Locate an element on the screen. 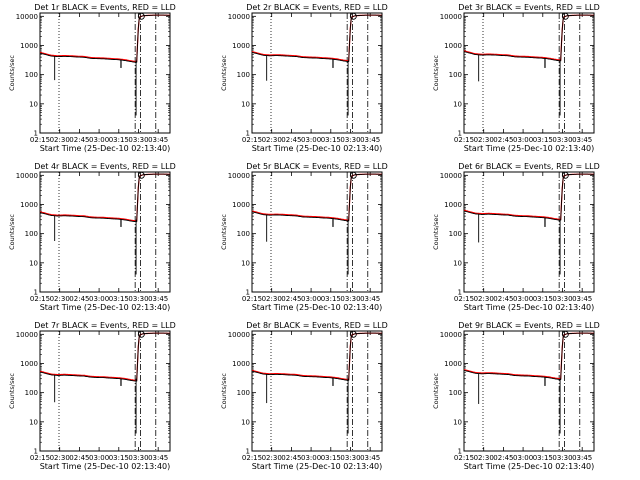 Image resolution: width=640 pixels, height=480 pixels. chart-title: Det 6r BLACK = Events, RED = LLD is located at coordinates (529, 166).